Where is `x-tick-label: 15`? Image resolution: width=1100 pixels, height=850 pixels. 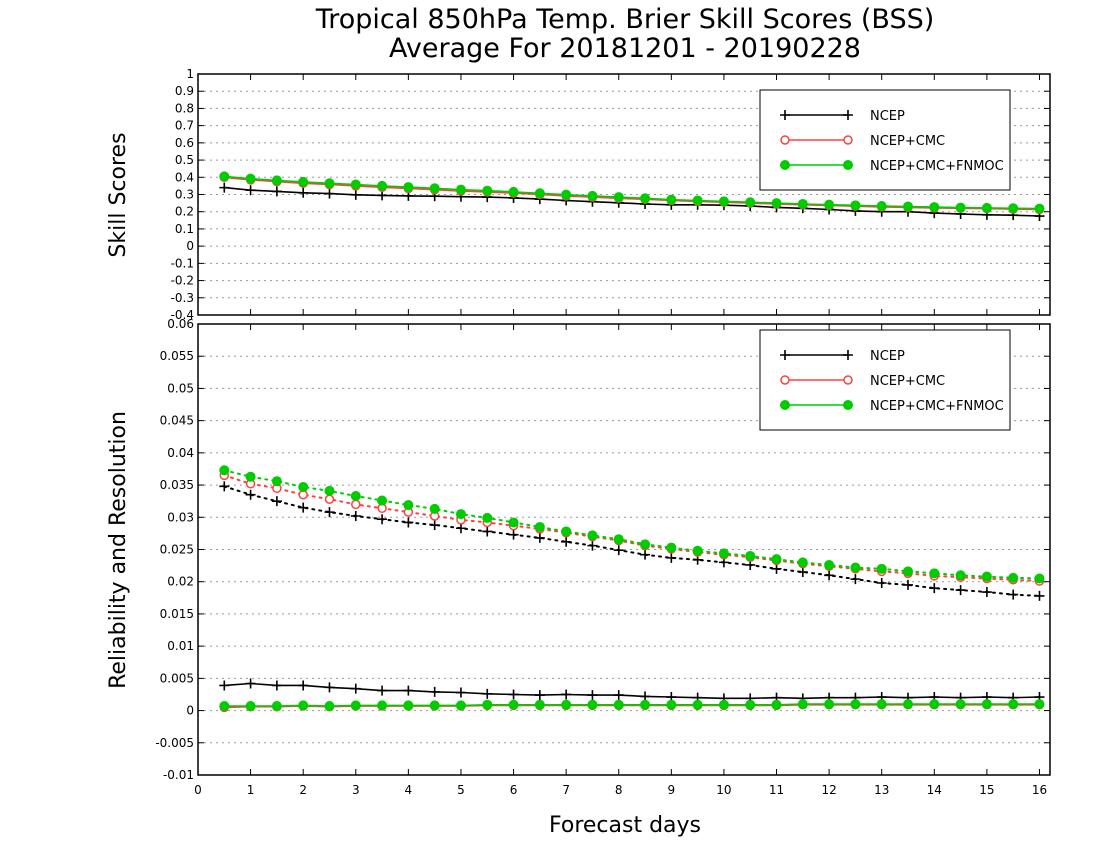 x-tick-label: 15 is located at coordinates (986, 790).